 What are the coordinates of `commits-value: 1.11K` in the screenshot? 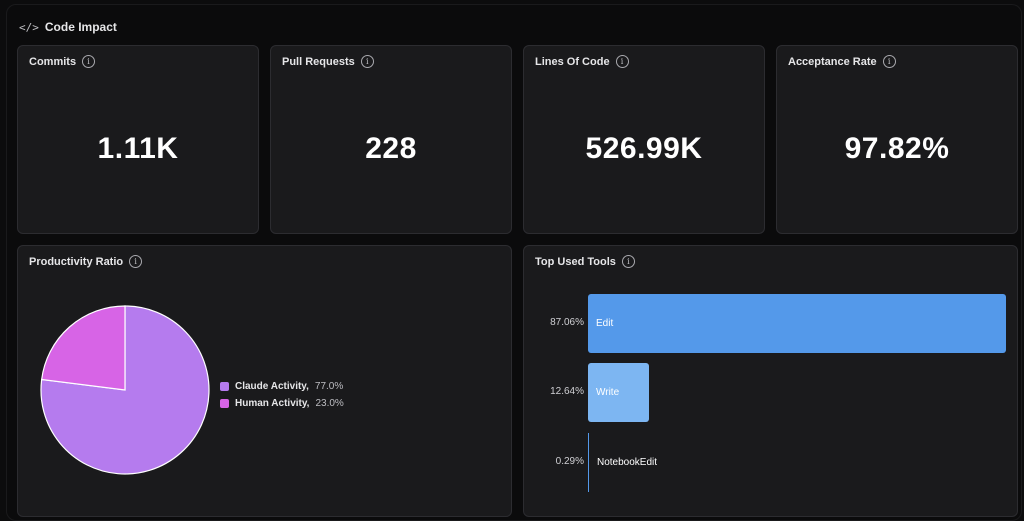 It's located at (138, 148).